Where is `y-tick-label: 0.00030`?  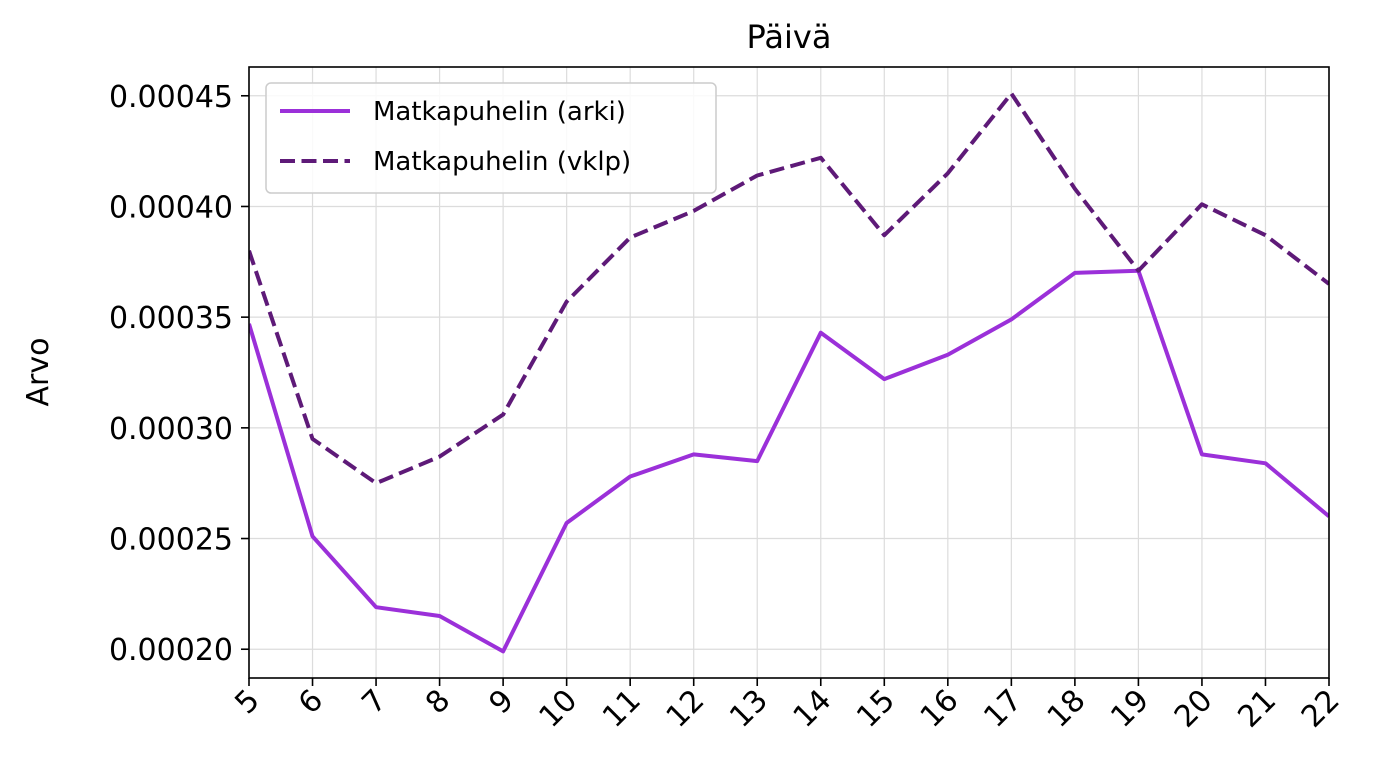 y-tick-label: 0.00030 is located at coordinates (171, 429).